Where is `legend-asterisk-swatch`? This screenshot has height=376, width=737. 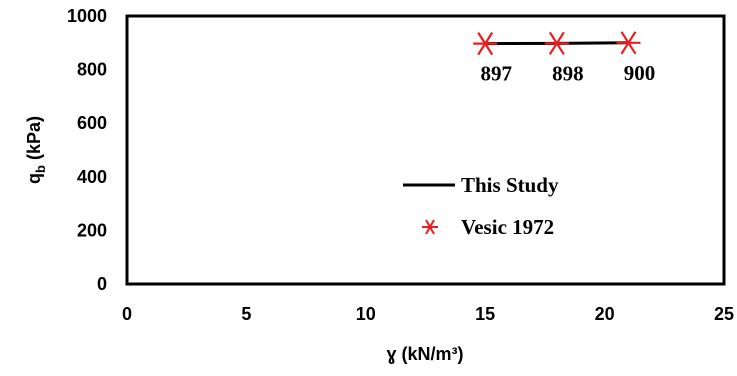 legend-asterisk-swatch is located at coordinates (430, 227).